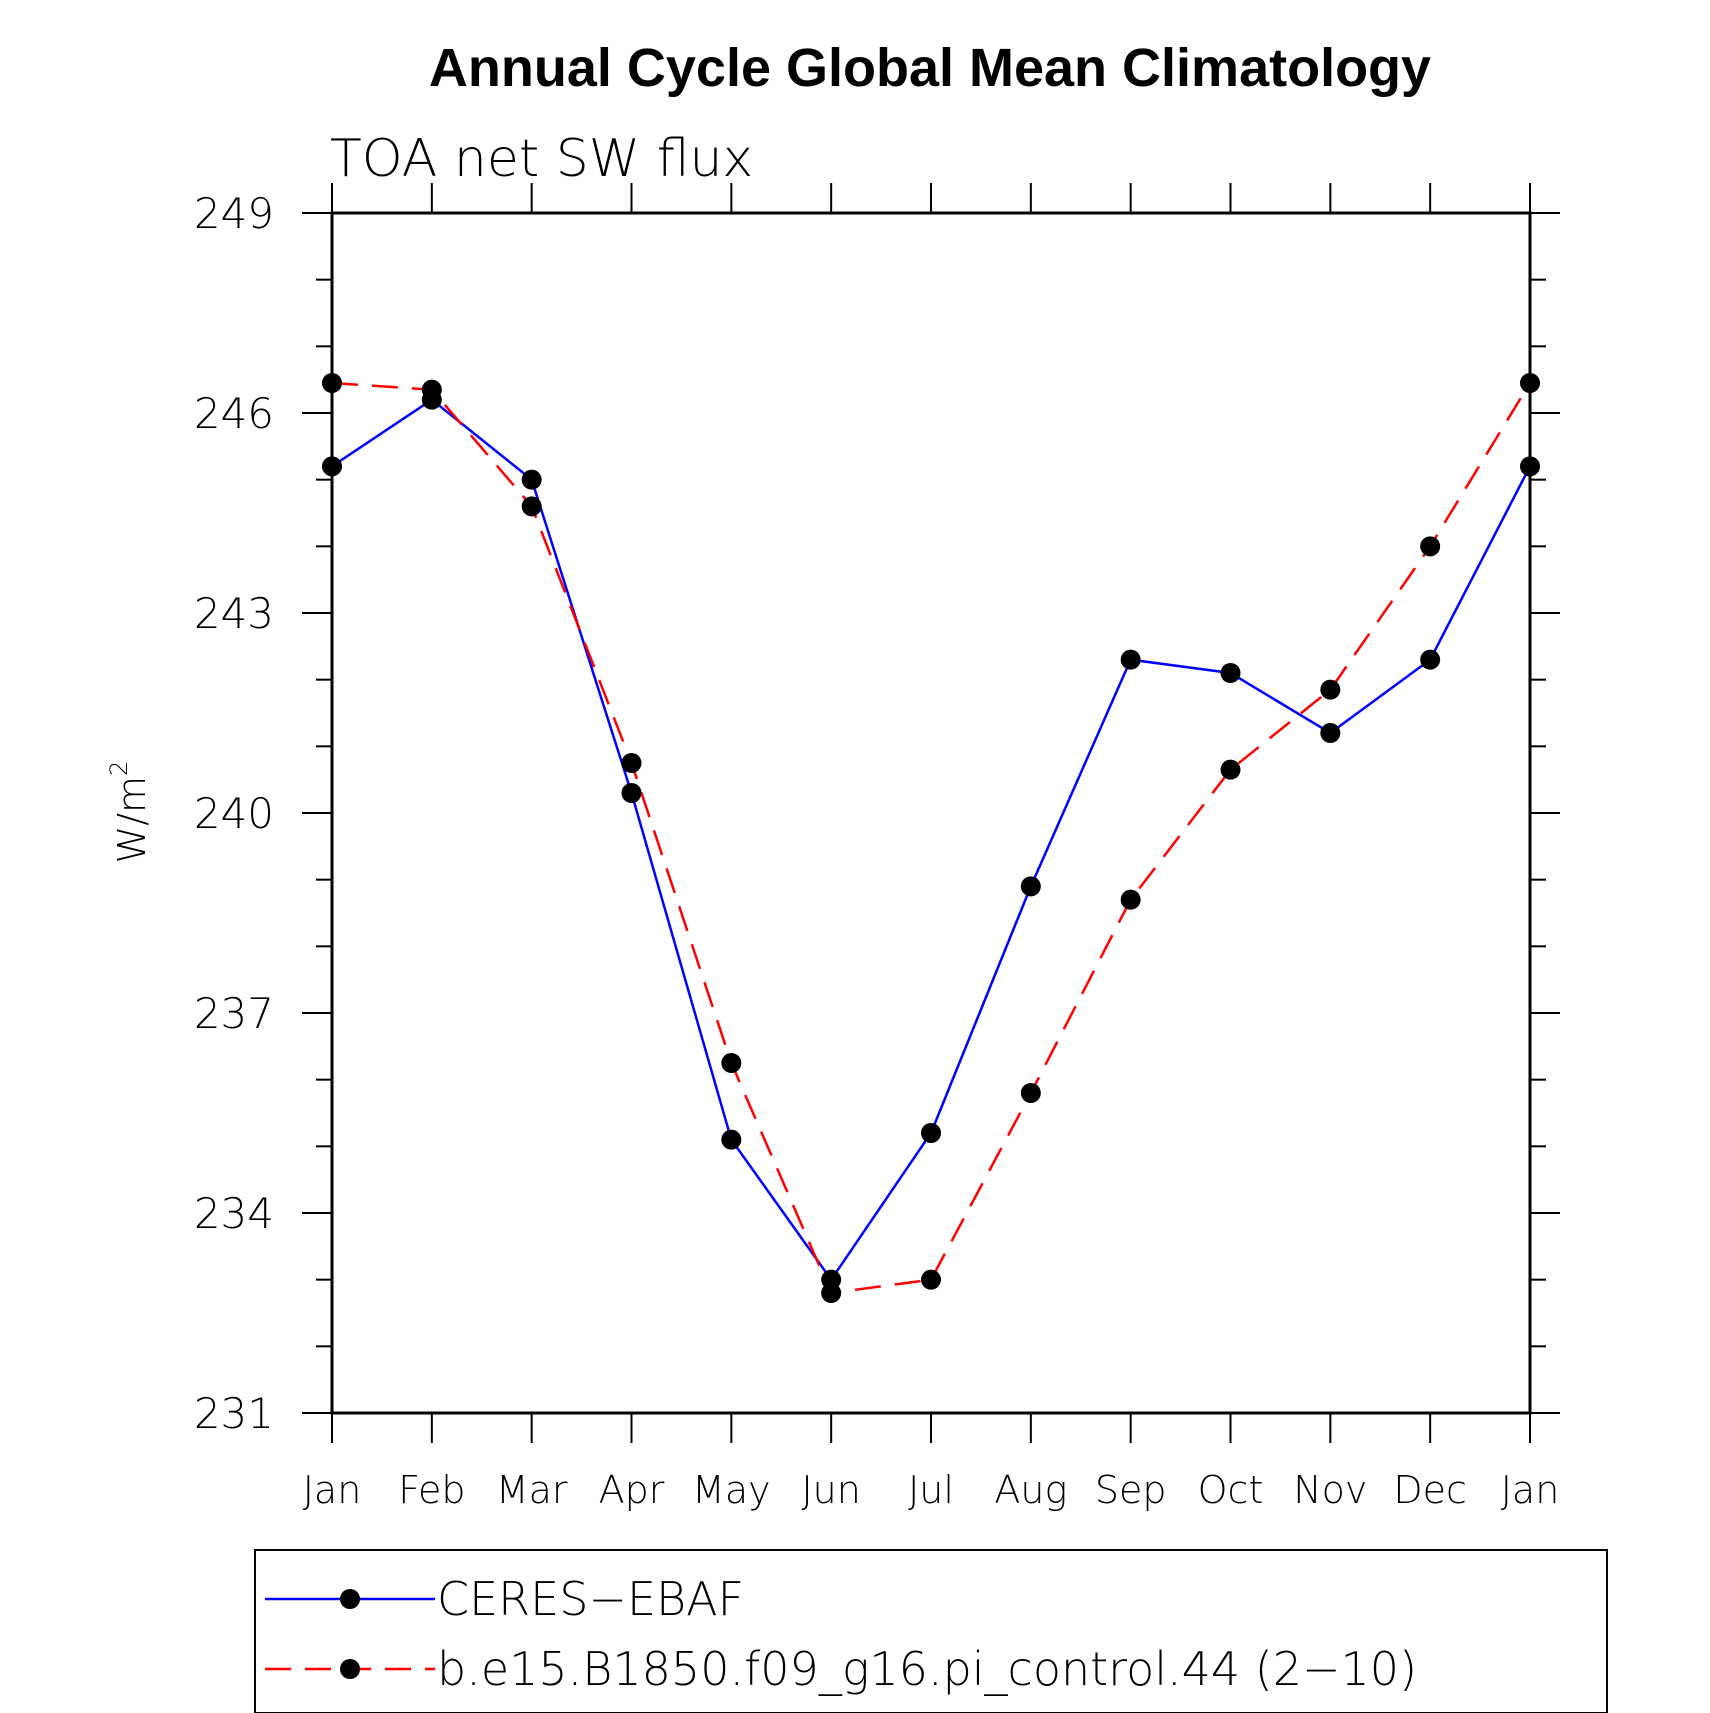 The width and height of the screenshot is (1710, 1713). Describe the element at coordinates (830, 1490) in the screenshot. I see `x-tick-label: Jun` at that location.